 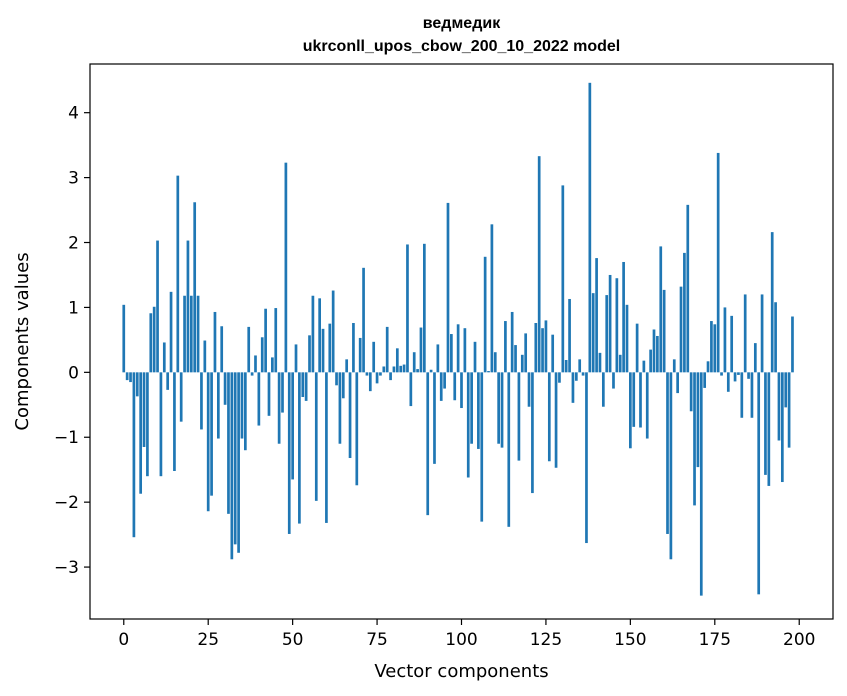 What do you see at coordinates (72, 341) in the screenshot?
I see `y-axis: −3 −2 −1 0 1 2 3 4` at bounding box center [72, 341].